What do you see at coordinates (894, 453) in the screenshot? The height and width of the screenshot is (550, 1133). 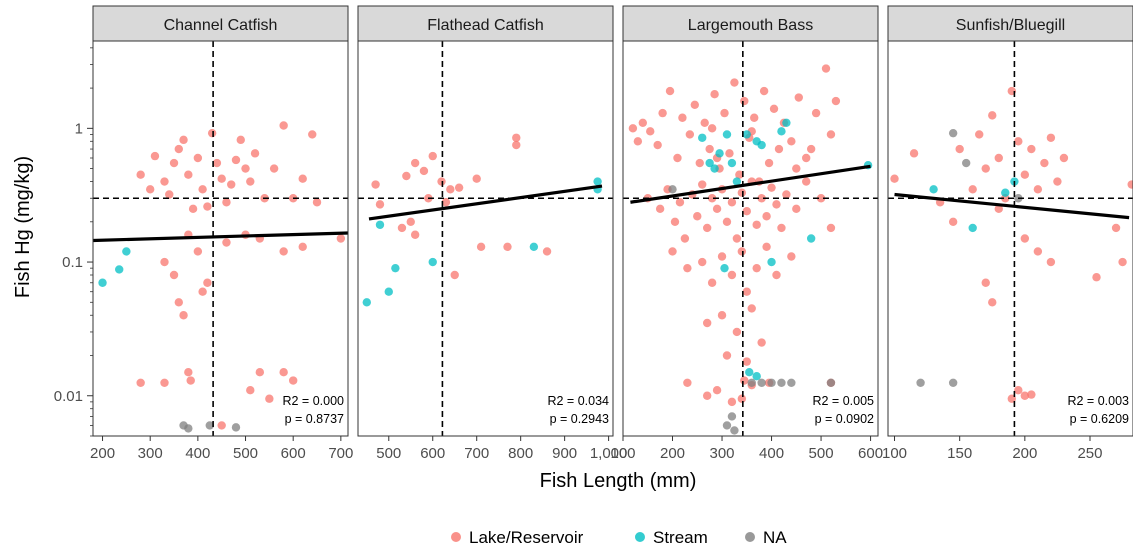 I see `x-tick-label: 100` at bounding box center [894, 453].